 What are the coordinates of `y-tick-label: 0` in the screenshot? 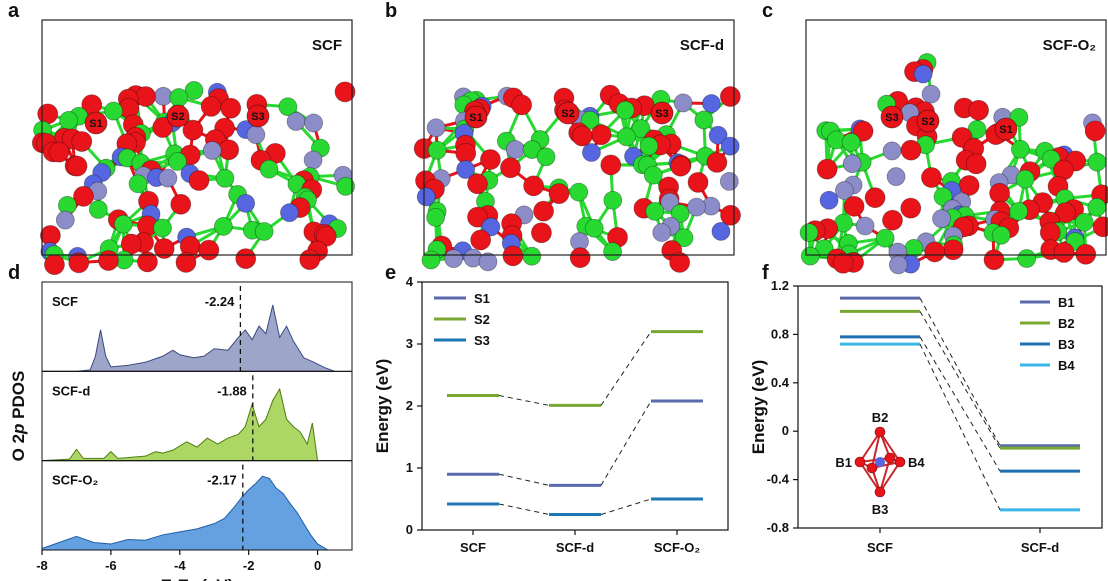 It's located at (409, 529).